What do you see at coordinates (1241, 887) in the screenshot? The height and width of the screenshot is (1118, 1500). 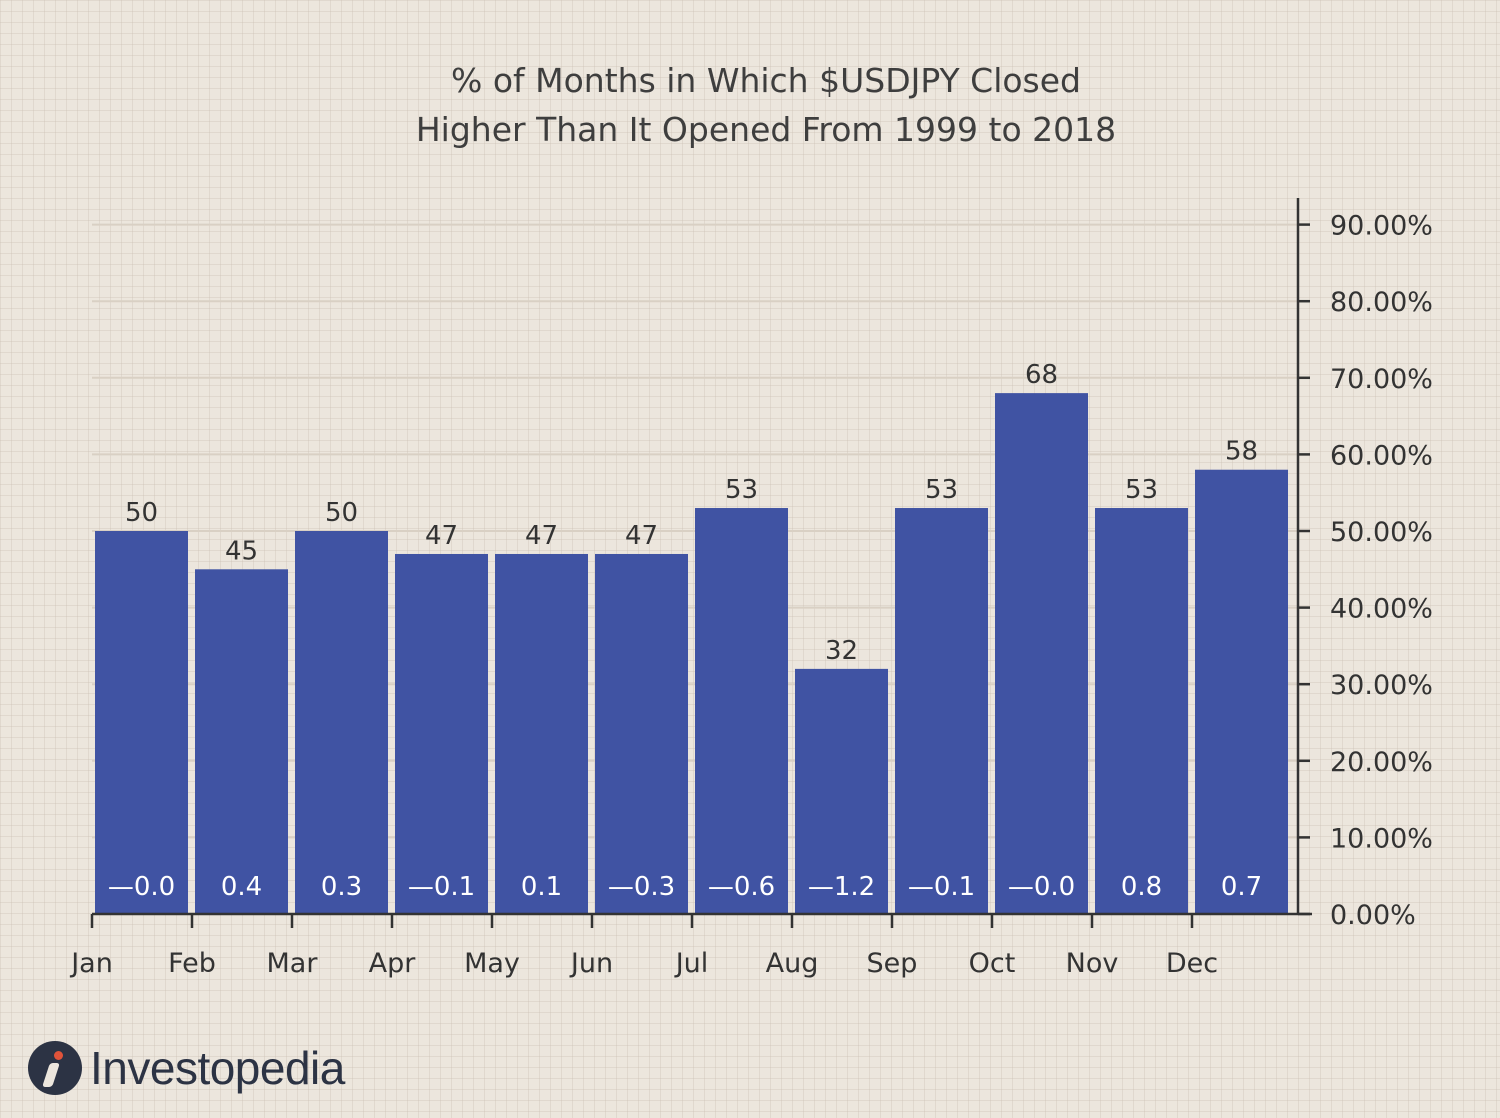 I see `bar-inner-label: 0.7` at bounding box center [1241, 887].